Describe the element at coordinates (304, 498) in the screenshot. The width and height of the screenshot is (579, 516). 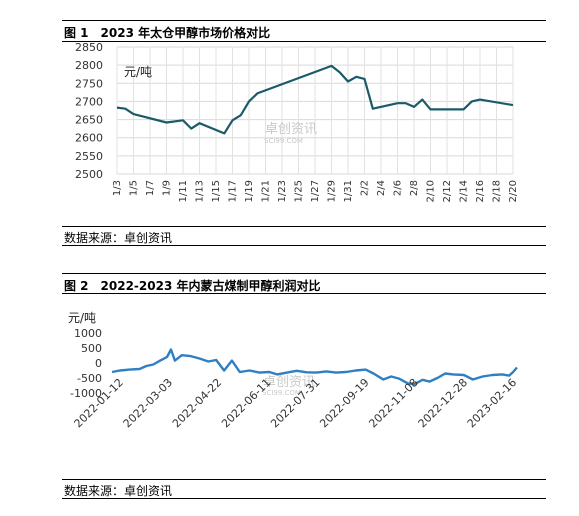
I see `figure2-bottom-rule` at that location.